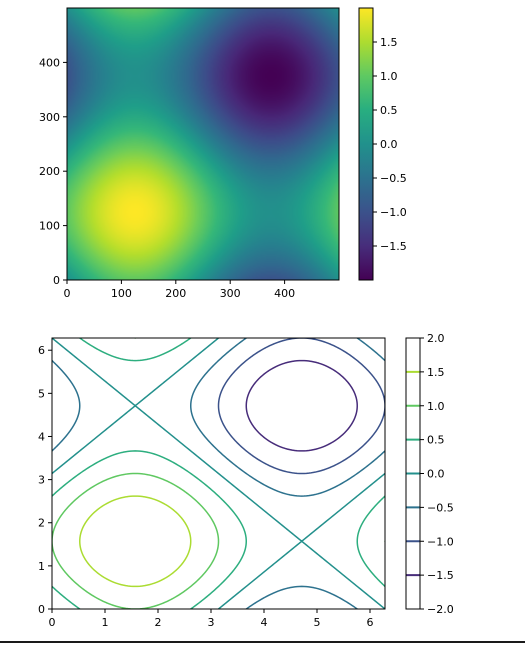  Describe the element at coordinates (49, 226) in the screenshot. I see `heatmap-y-tick-label: 100` at that location.